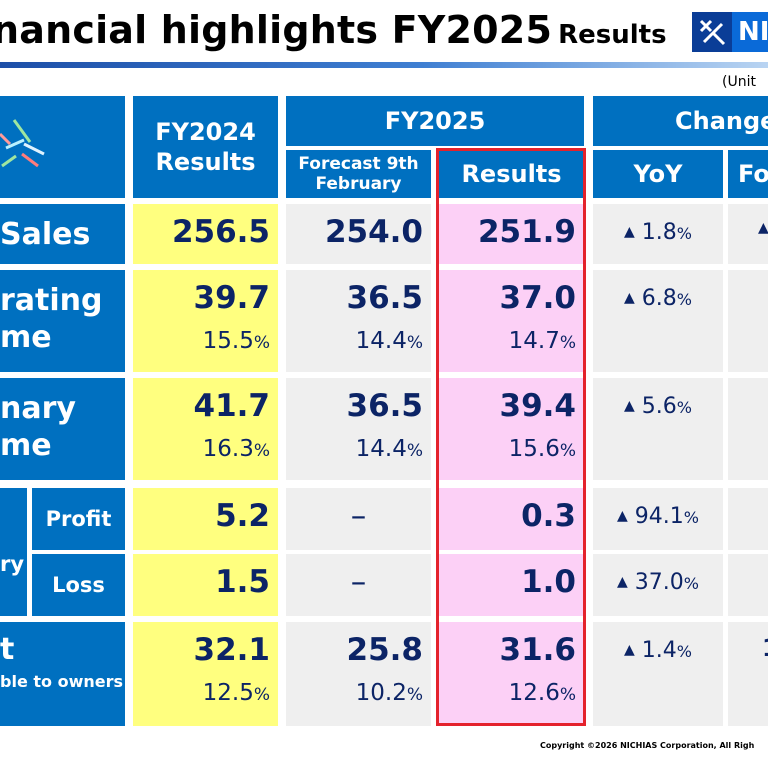 The image size is (768, 768). Describe the element at coordinates (612, 35) in the screenshot. I see `title-suffix: Results` at that location.